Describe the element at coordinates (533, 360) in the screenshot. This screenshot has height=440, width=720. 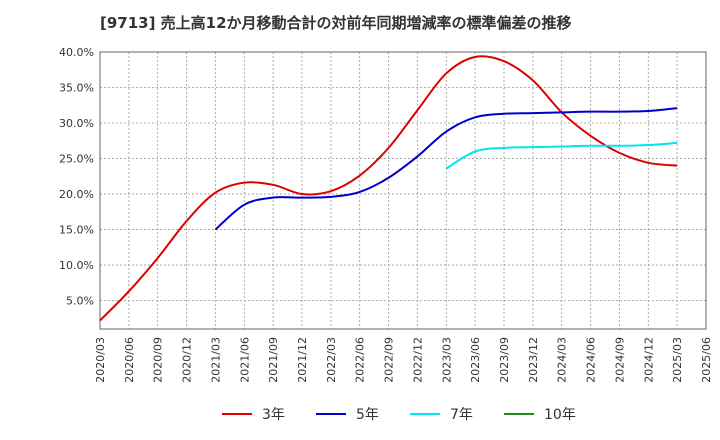
I see `x-tick-label: 2023/12` at that location.